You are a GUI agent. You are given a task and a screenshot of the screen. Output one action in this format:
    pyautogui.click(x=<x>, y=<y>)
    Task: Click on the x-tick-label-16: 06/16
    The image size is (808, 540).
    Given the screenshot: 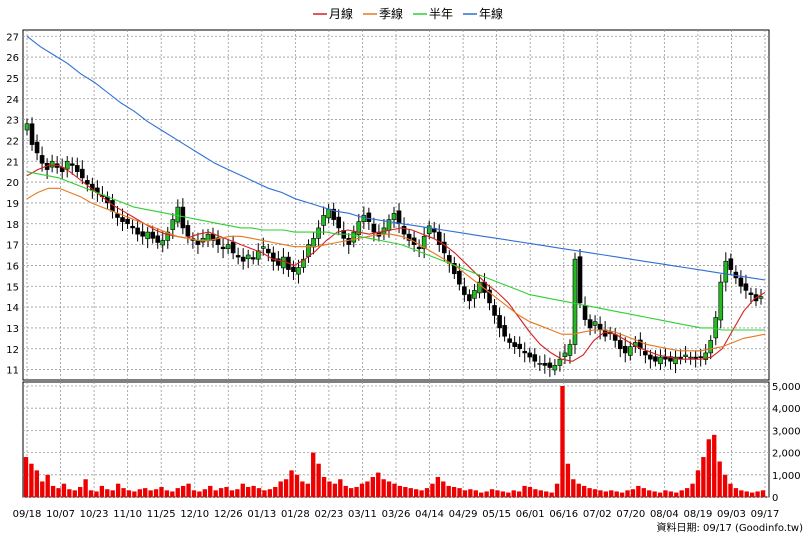 What is the action you would take?
    pyautogui.click(x=563, y=514)
    